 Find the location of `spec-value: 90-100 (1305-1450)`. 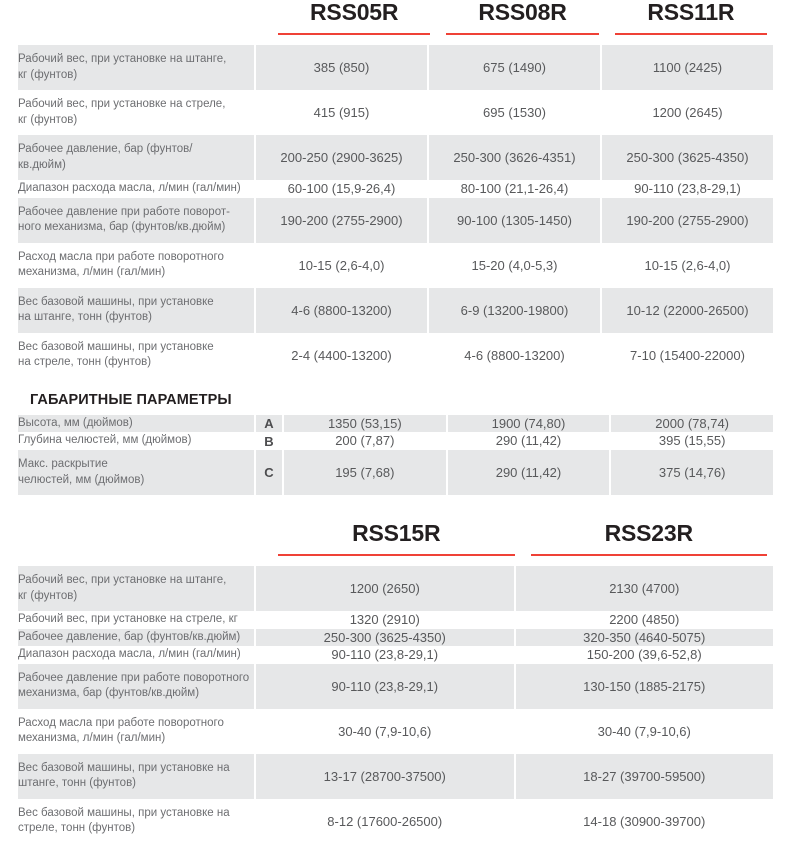

spec-value: 90-100 (1305-1450) is located at coordinates (514, 220).